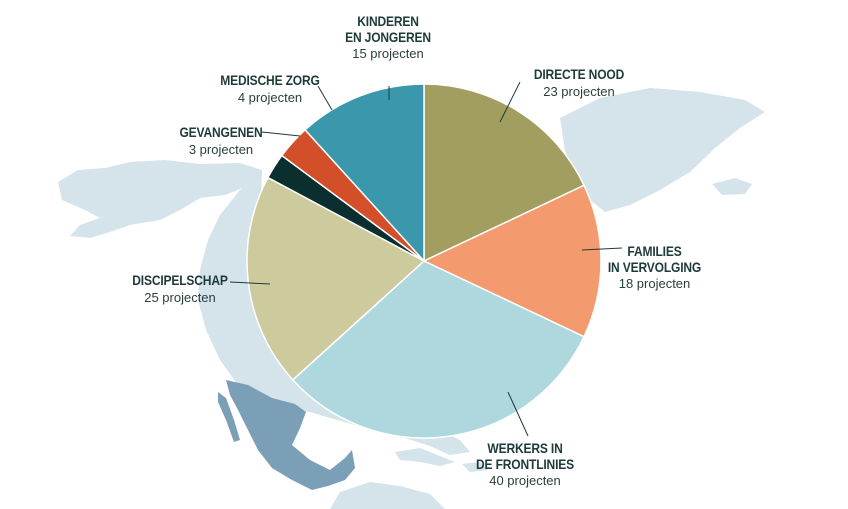 The height and width of the screenshot is (509, 848). I want to click on label-werkers-in-de-frontlinies: WERKERS IN DE FRONTLINIES 40 projecten, so click(525, 464).